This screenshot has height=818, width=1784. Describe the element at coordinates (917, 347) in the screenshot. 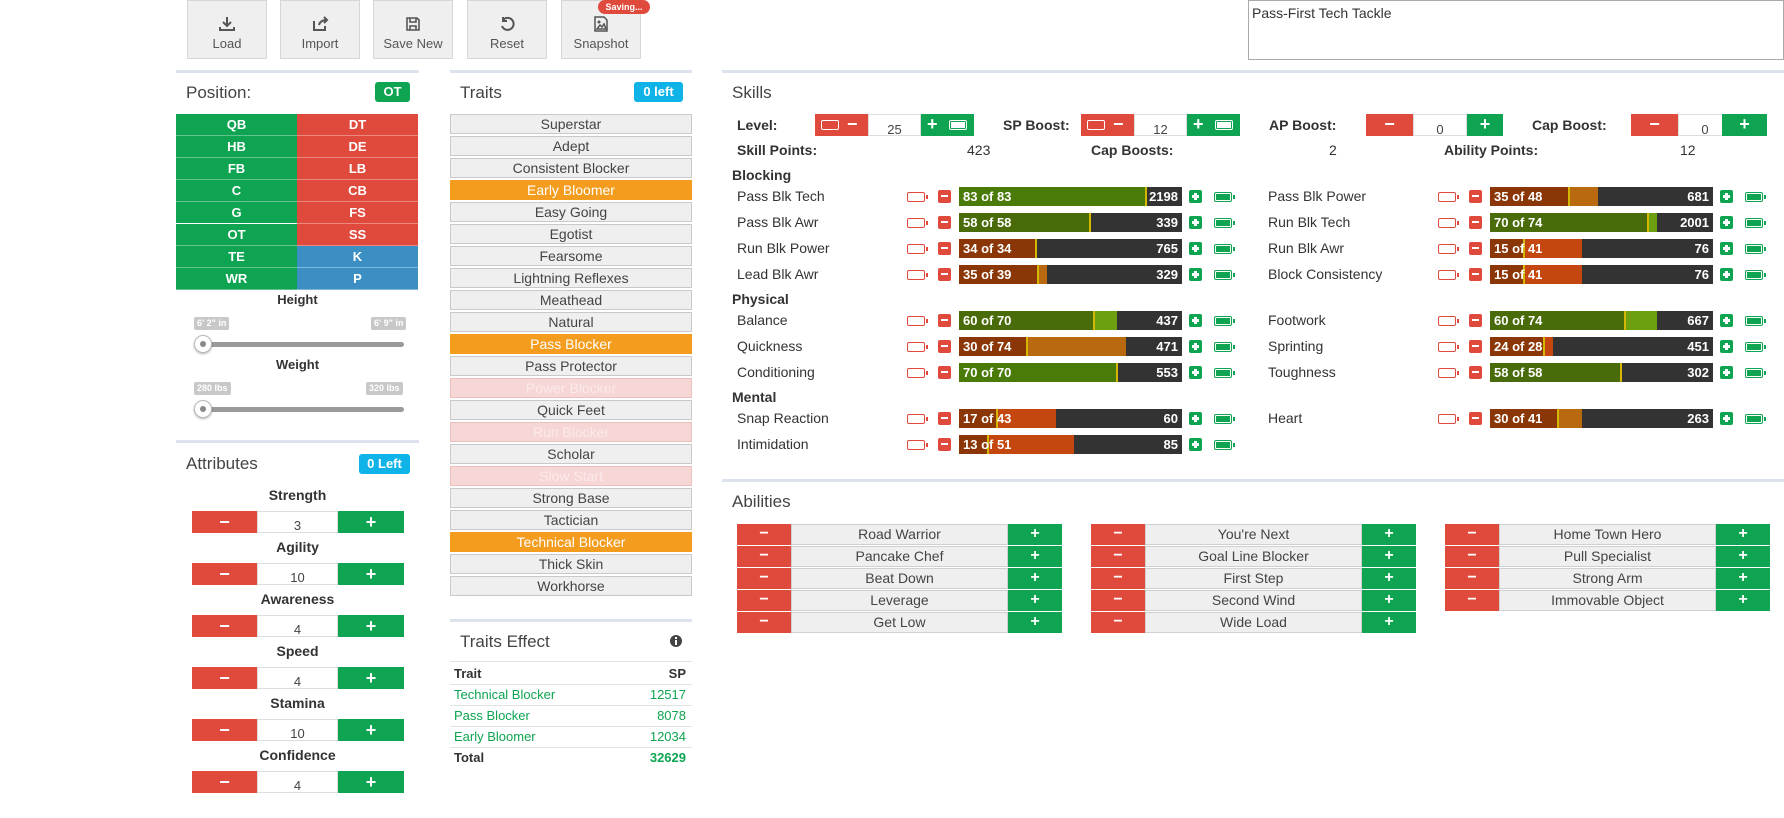

I see `quickness-cap-decrease-icon` at that location.